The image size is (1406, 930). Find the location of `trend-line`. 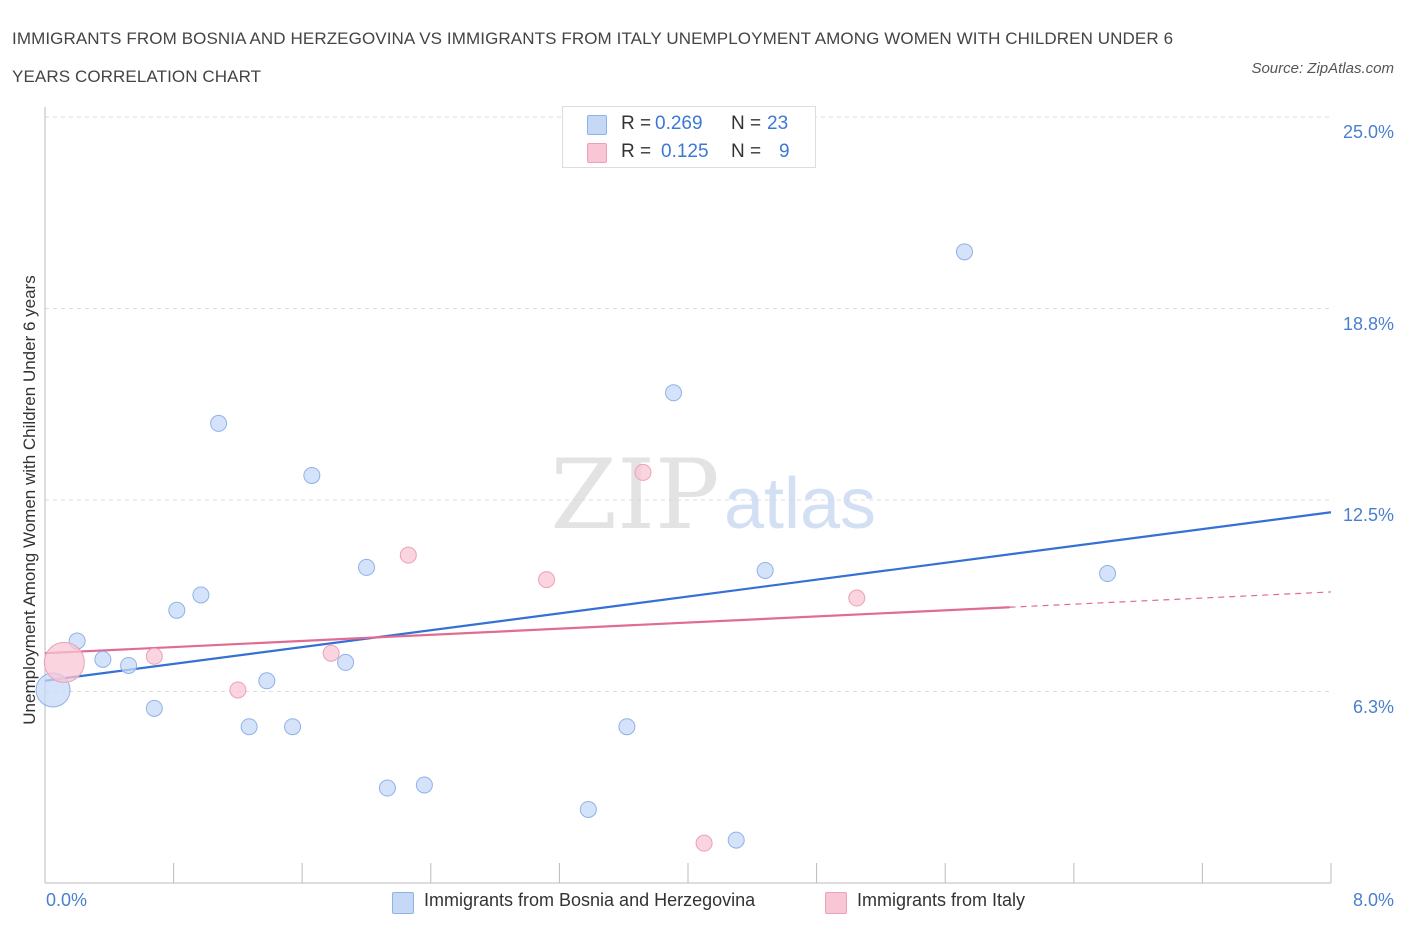

trend-line is located at coordinates (527, 630).